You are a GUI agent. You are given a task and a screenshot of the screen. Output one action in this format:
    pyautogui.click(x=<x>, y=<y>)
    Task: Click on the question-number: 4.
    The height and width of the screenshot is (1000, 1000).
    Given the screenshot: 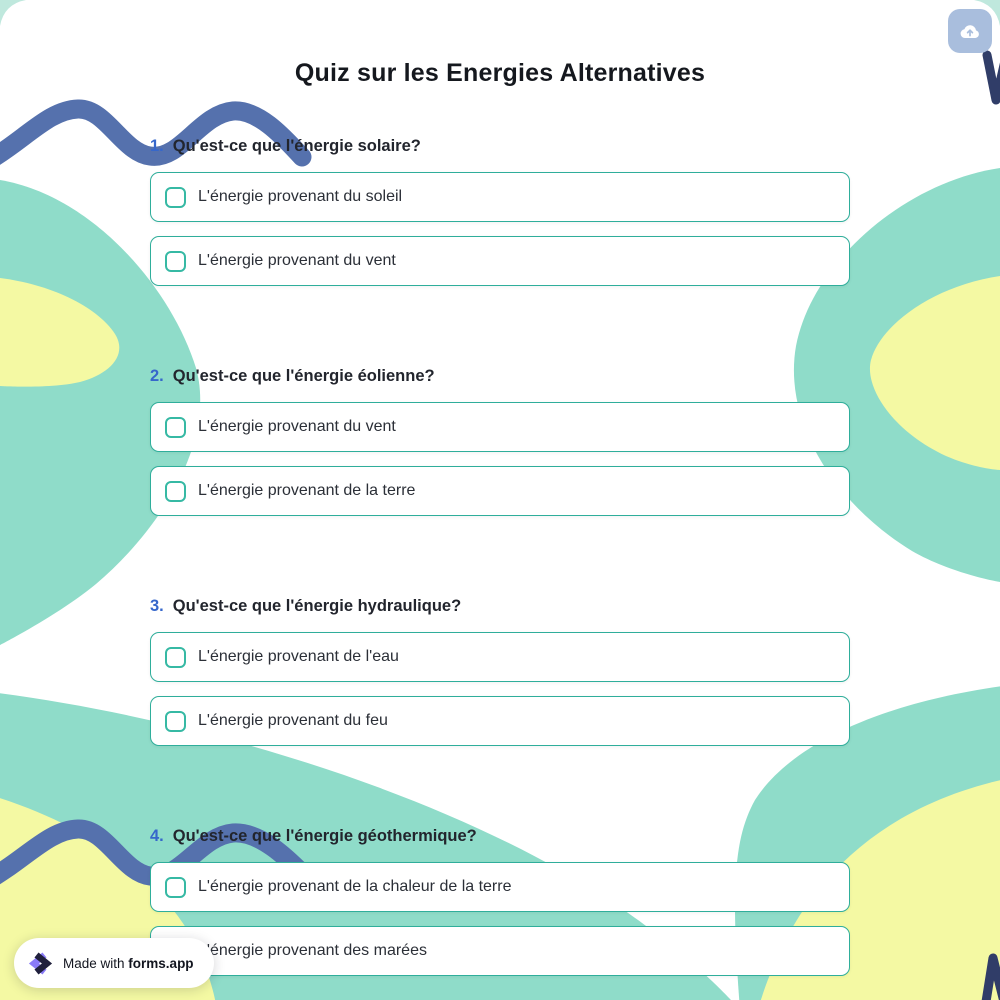 What is the action you would take?
    pyautogui.click(x=157, y=836)
    